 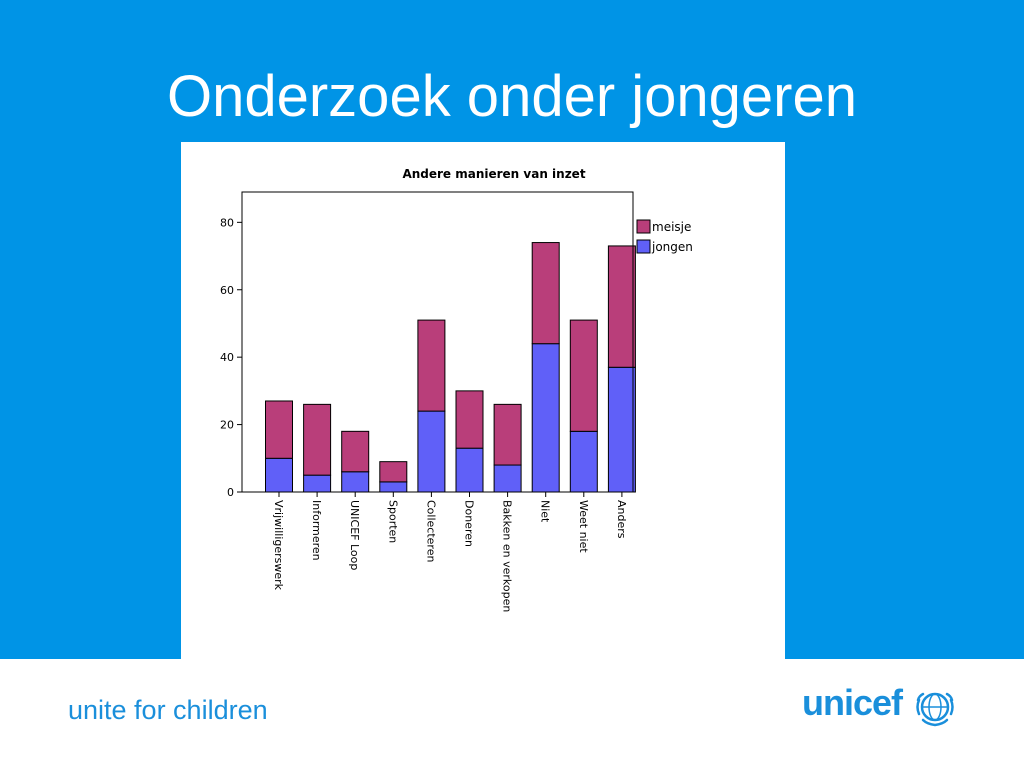 What do you see at coordinates (852, 702) in the screenshot?
I see `logo-text: unicef` at bounding box center [852, 702].